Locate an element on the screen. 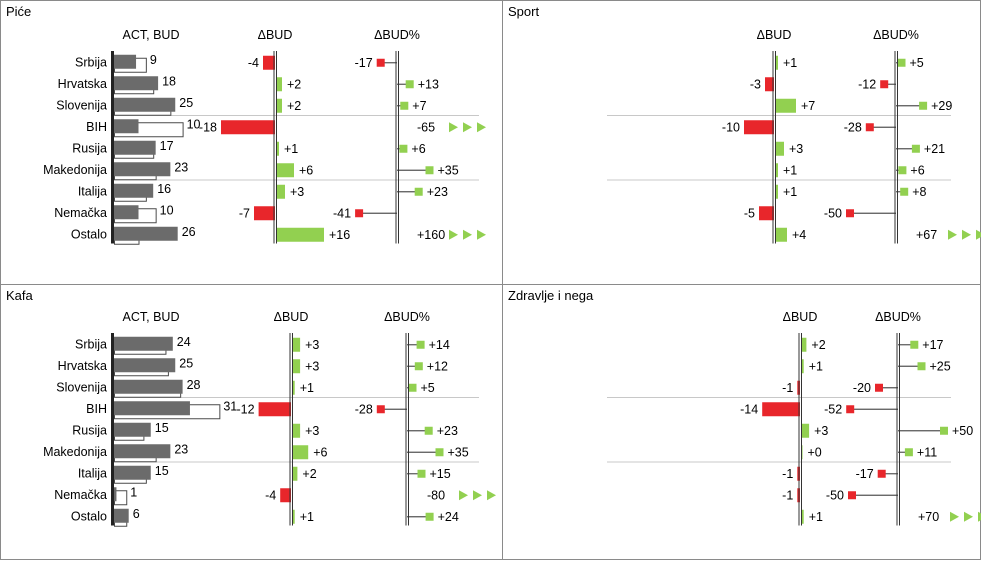 Image resolution: width=981 pixels, height=561 pixels. pct-label: -50 is located at coordinates (835, 495).